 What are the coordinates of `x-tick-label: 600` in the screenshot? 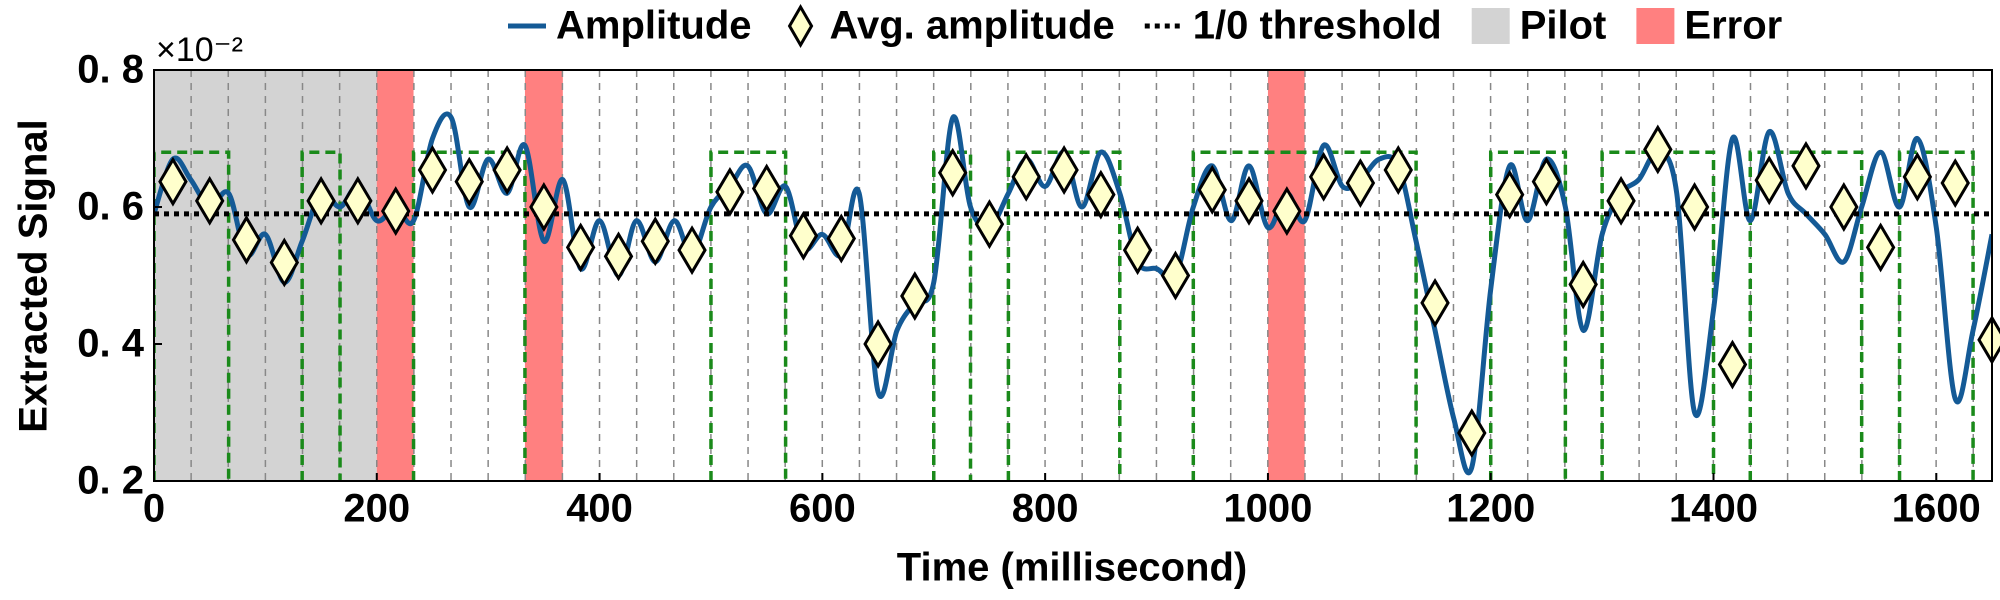 It's located at (822, 509).